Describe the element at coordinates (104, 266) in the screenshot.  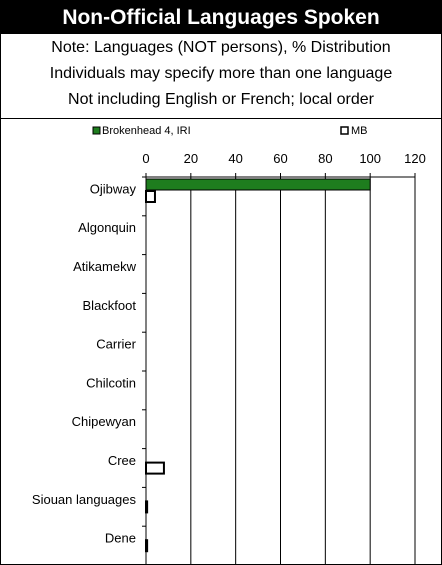
I see `category-label: Atikamekw` at that location.